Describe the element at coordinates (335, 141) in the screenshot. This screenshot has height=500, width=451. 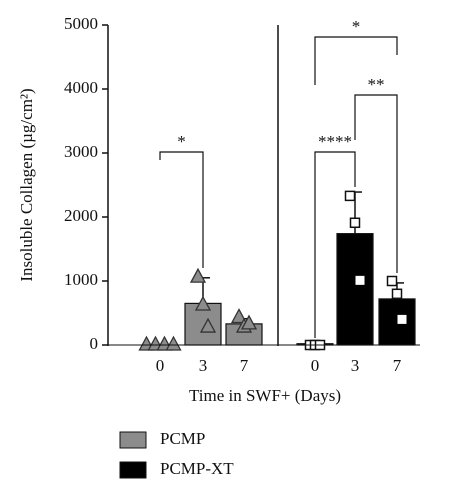
I see `significance-label: ****` at that location.